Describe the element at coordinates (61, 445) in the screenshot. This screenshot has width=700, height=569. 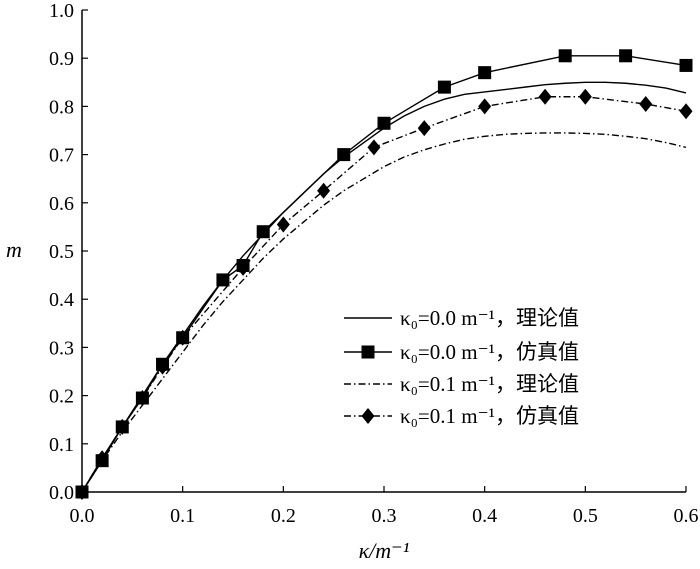
I see `y-tick-label: 0.1` at that location.